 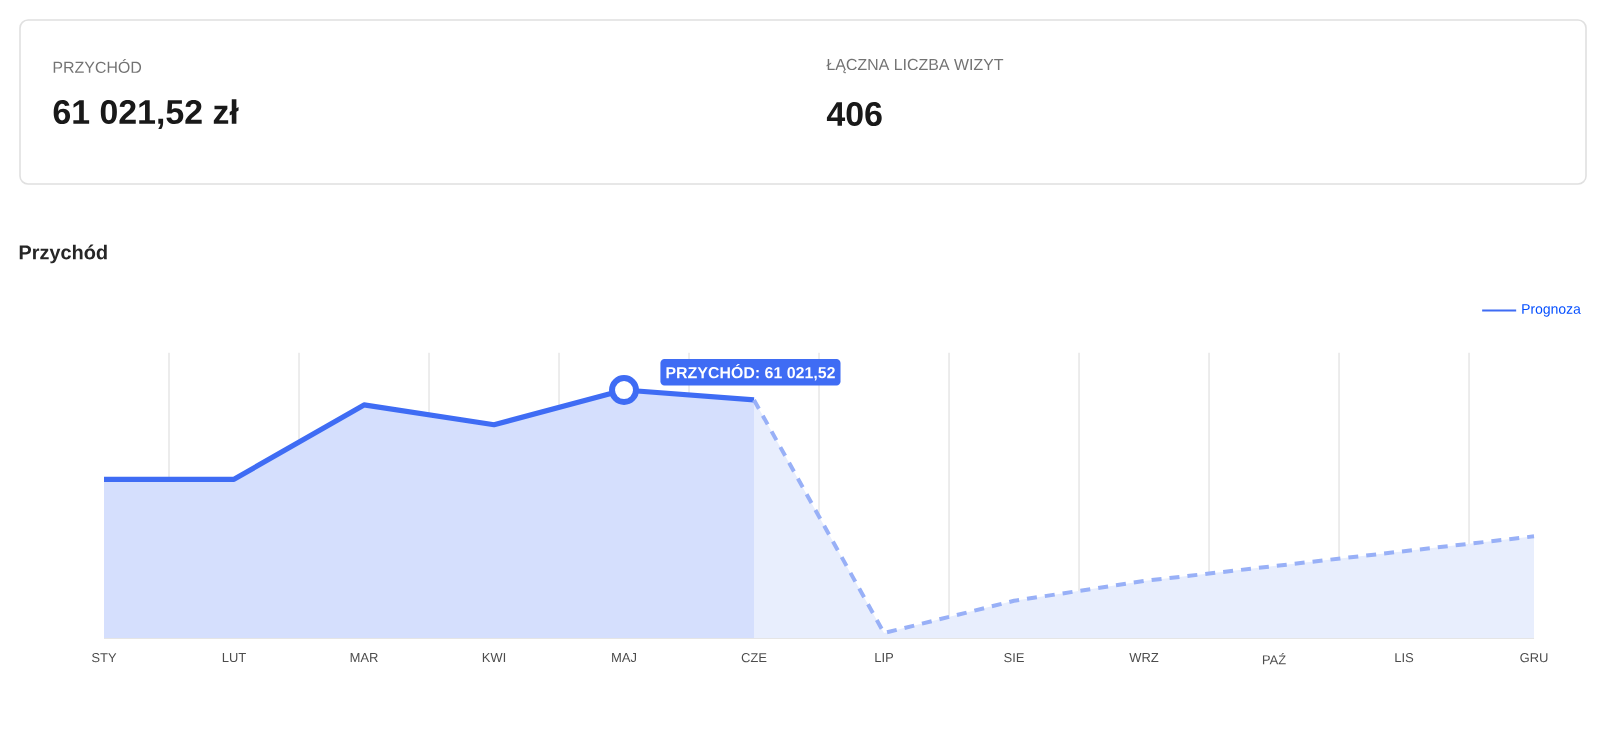 What do you see at coordinates (63, 254) in the screenshot?
I see `chart-title: Przychód` at bounding box center [63, 254].